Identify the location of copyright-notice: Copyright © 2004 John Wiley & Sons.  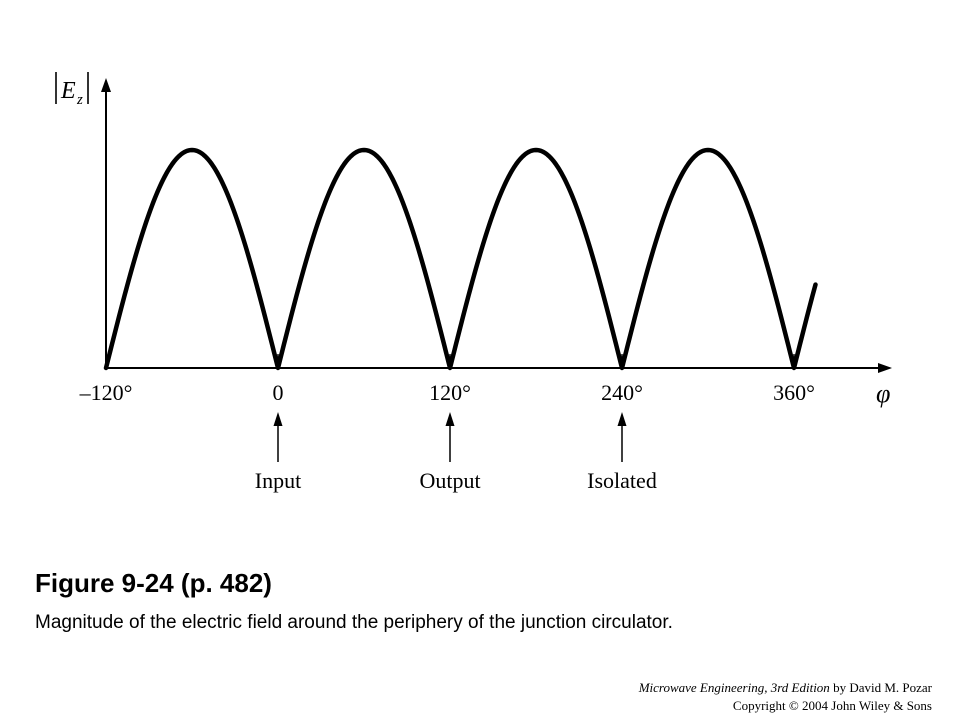
(832, 705).